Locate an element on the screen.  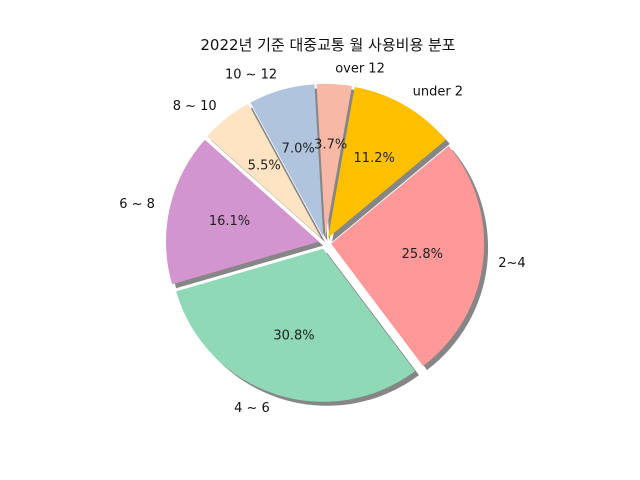
category-label-8-10: 8 ~ 10 is located at coordinates (195, 106).